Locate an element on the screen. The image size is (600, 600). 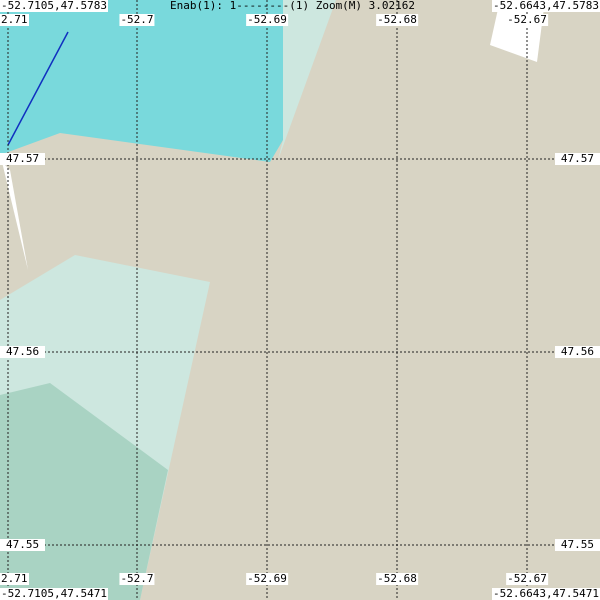
status-text: Enab(1): 1--------(1) Zoom(M) 3.02162 is located at coordinates (293, 6).